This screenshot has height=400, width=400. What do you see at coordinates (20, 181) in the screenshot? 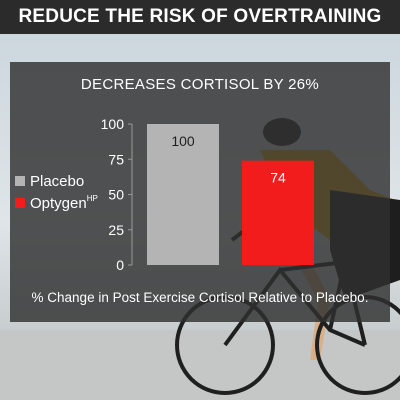
I see `legend-swatch-placebo` at bounding box center [20, 181].